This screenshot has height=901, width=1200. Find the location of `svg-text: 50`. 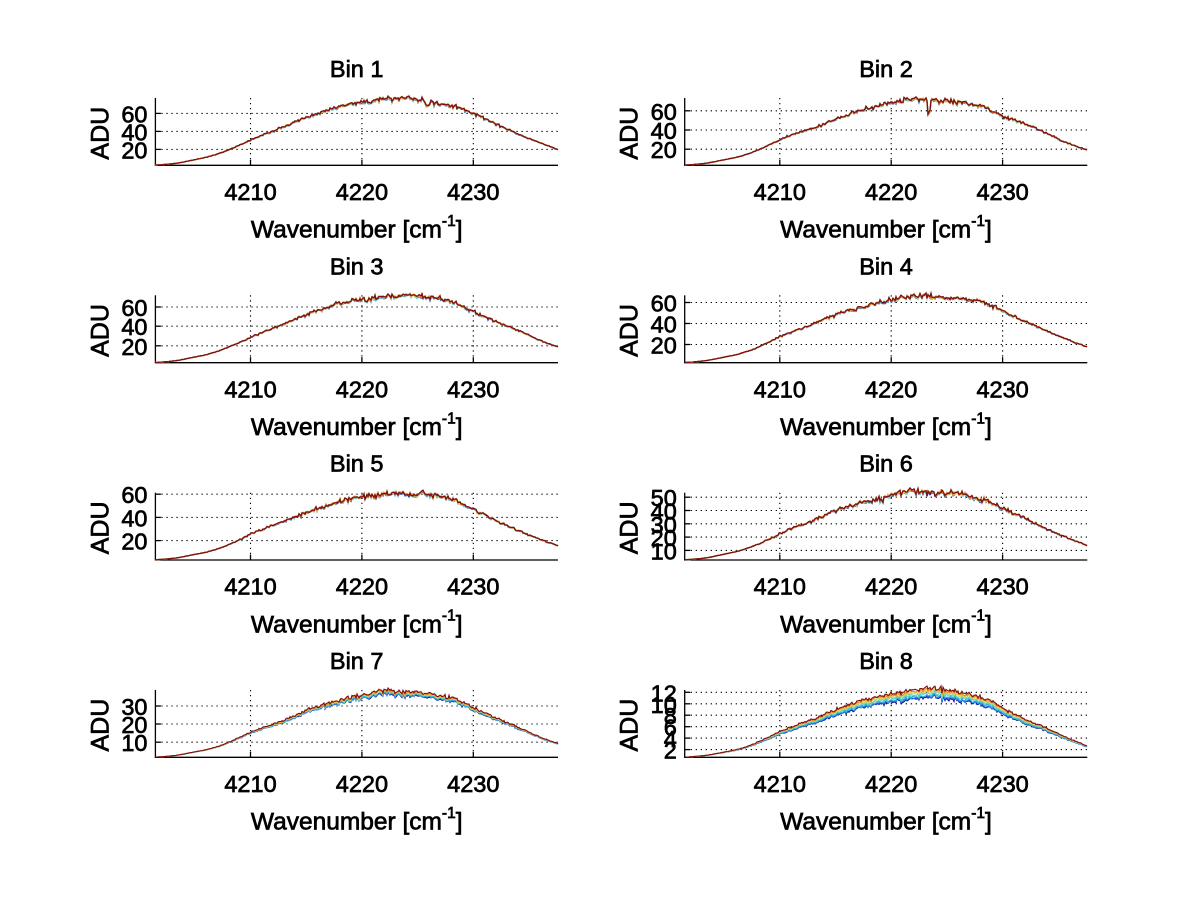

svg-text: 50 is located at coordinates (664, 498).